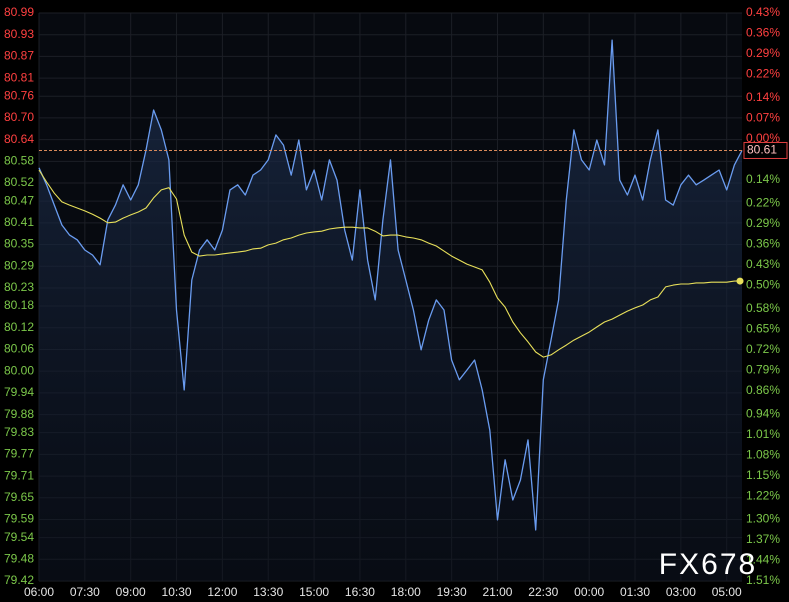  What do you see at coordinates (222, 592) in the screenshot?
I see `x-tick-label: 12:00` at bounding box center [222, 592].